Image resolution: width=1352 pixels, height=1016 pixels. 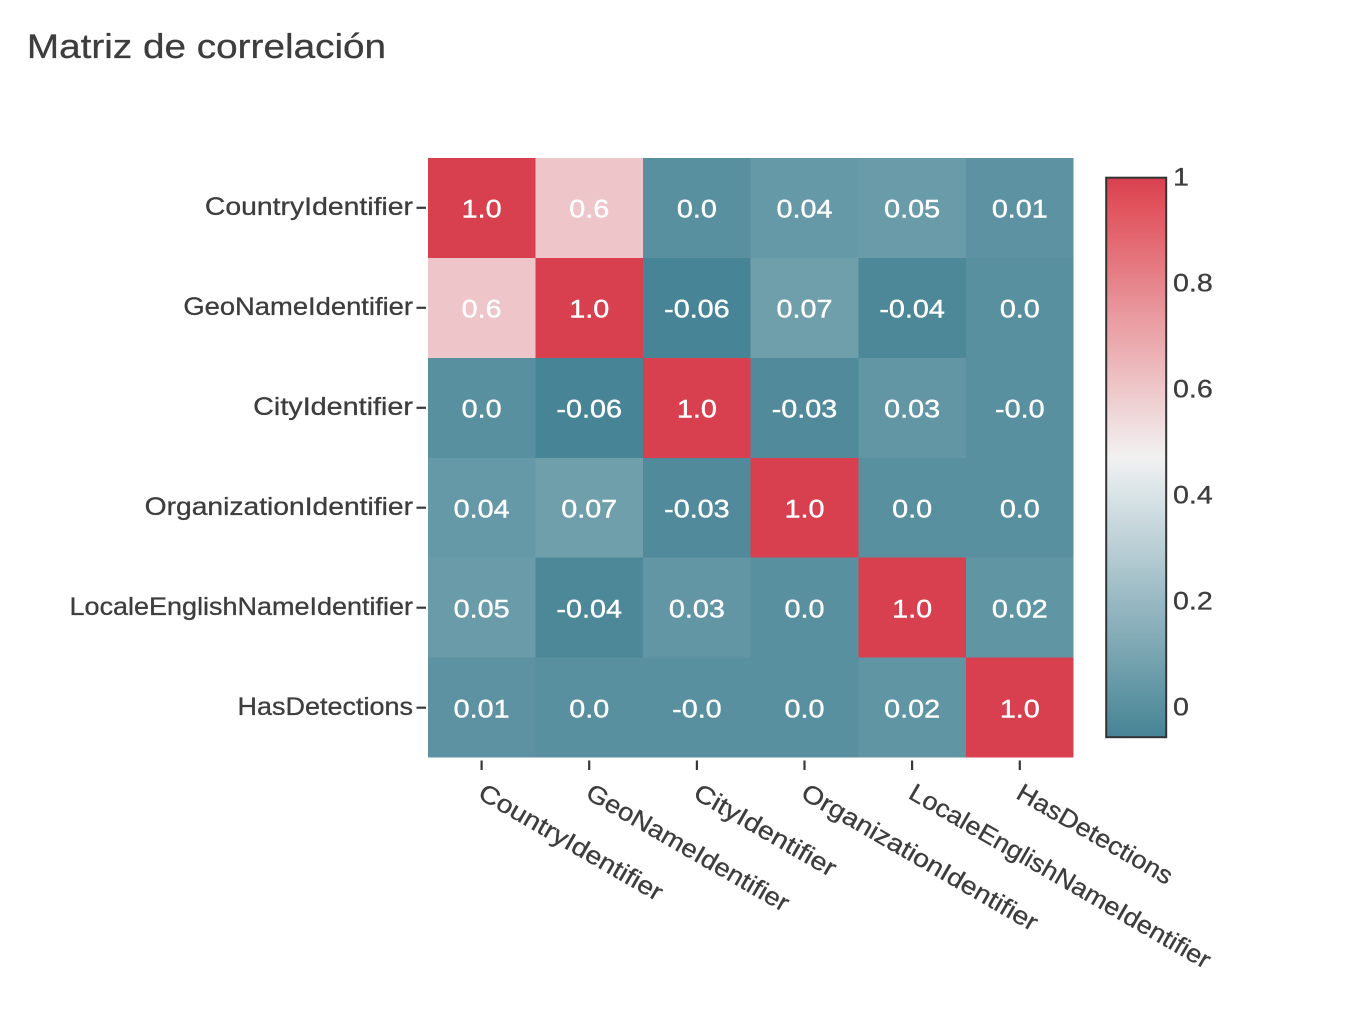 What do you see at coordinates (1193, 283) in the screenshot?
I see `svg-text: 0.8` at bounding box center [1193, 283].